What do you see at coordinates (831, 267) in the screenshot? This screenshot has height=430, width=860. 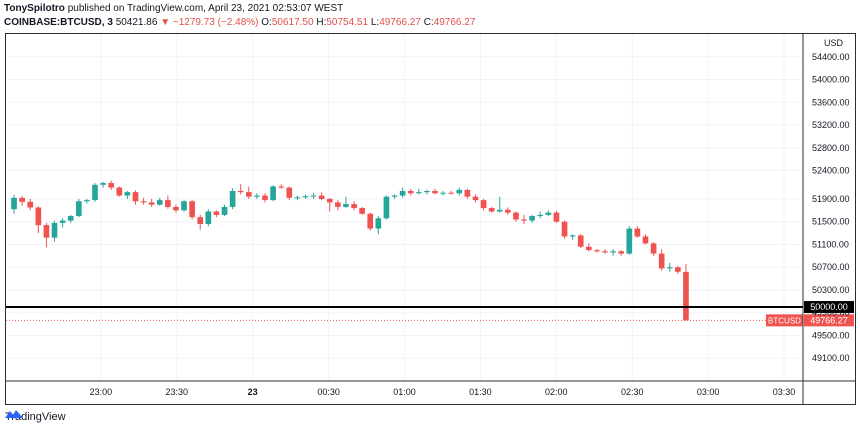 I see `price-tick-label: 50700.00` at bounding box center [831, 267].